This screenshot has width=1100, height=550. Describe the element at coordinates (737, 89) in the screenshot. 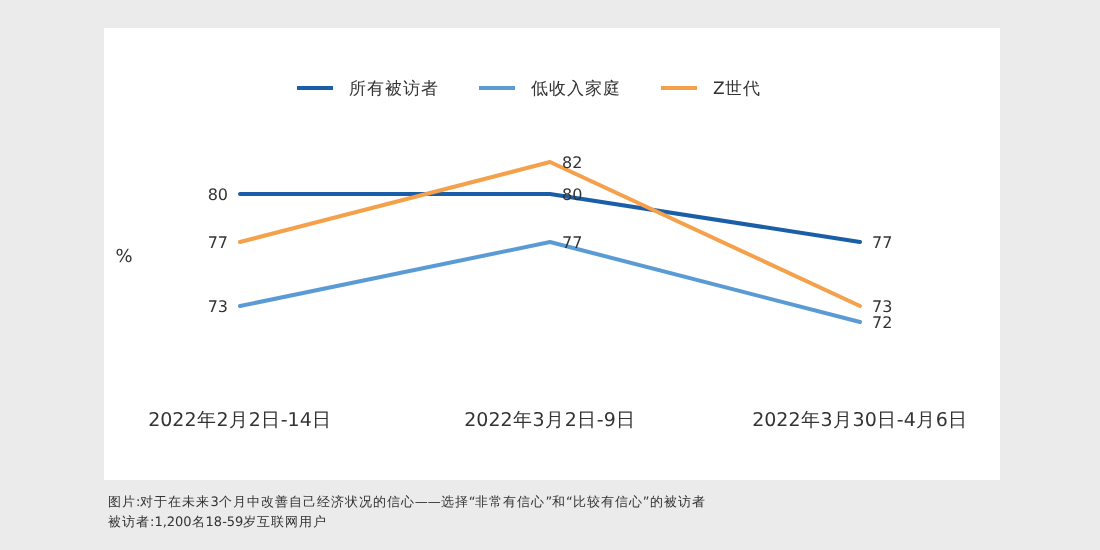

I see `legend-label: Z世代` at that location.